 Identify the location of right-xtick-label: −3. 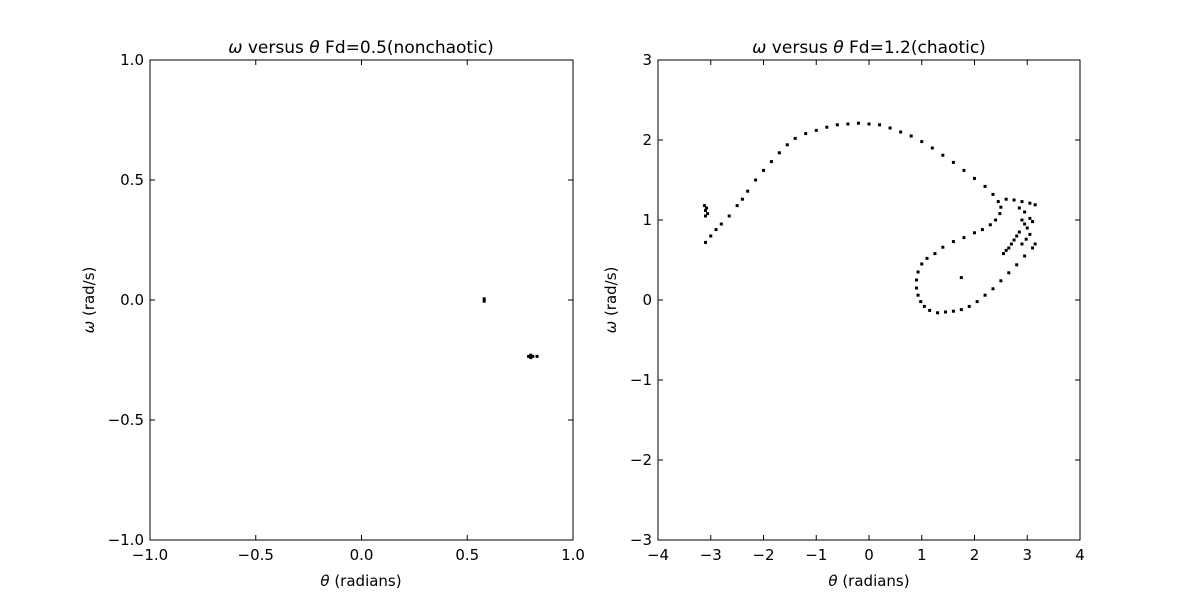
(711, 555).